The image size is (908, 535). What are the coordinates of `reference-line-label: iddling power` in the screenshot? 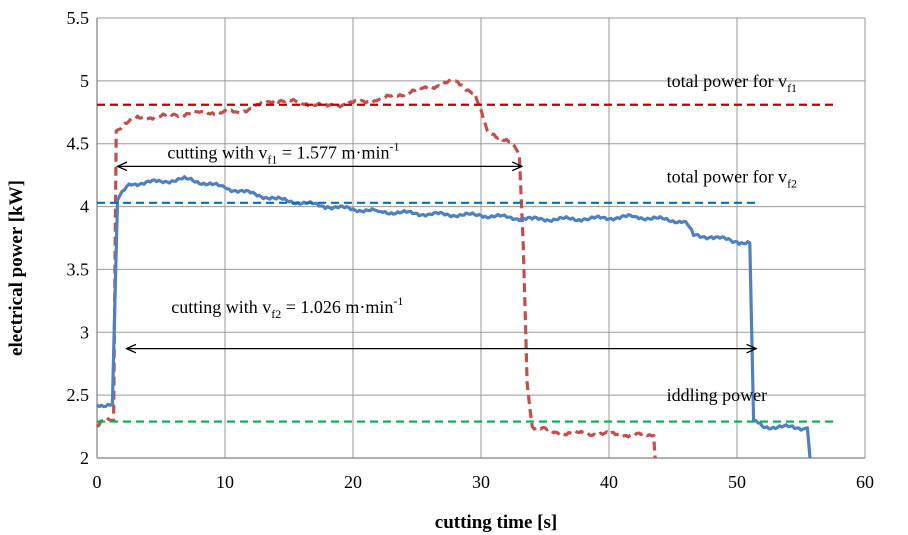 It's located at (717, 395).